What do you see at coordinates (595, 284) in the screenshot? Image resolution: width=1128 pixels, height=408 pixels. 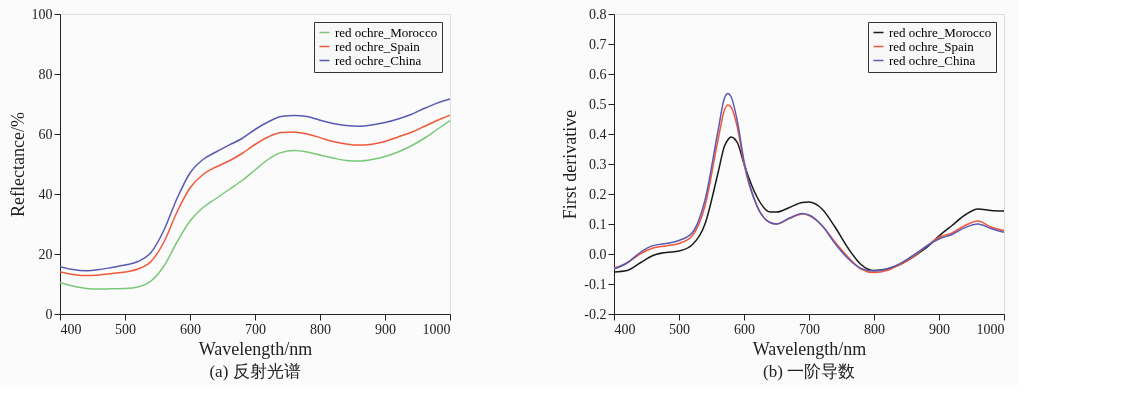 I see `y-tick-label: -0.1` at bounding box center [595, 284].